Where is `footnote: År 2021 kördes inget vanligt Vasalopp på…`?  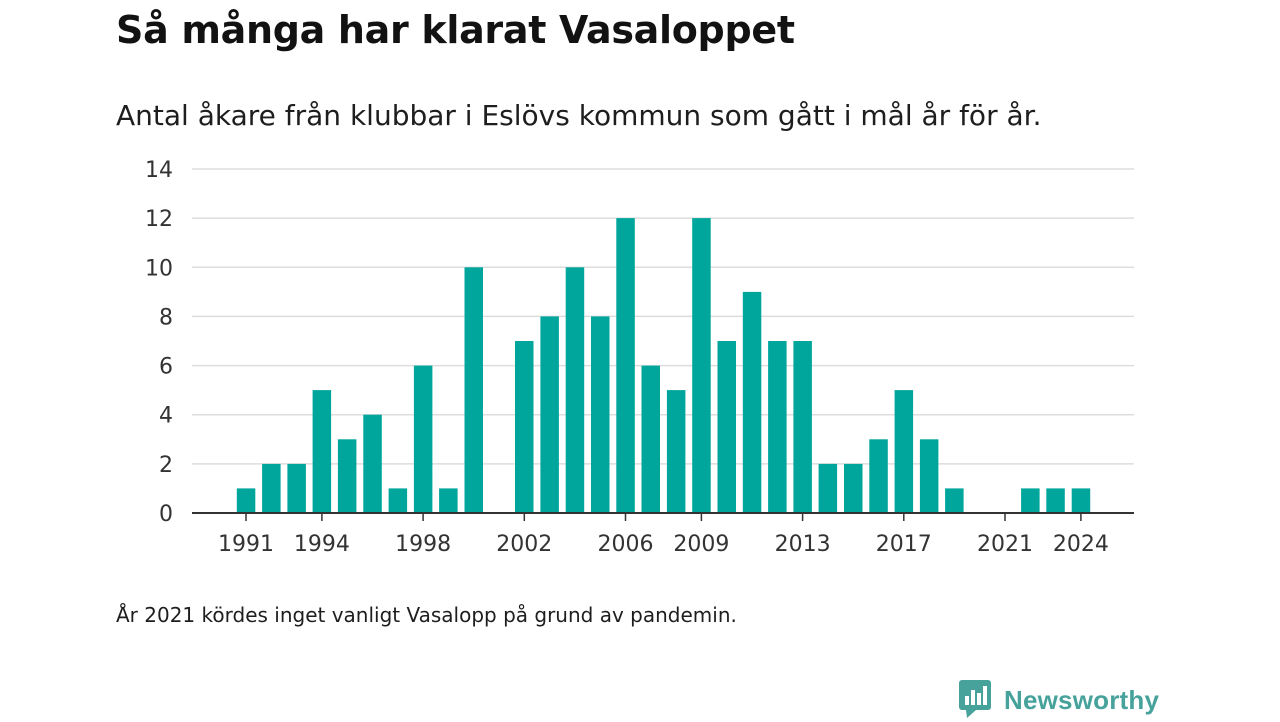
footnote: År 2021 kördes inget vanligt Vasalopp på… is located at coordinates (426, 615).